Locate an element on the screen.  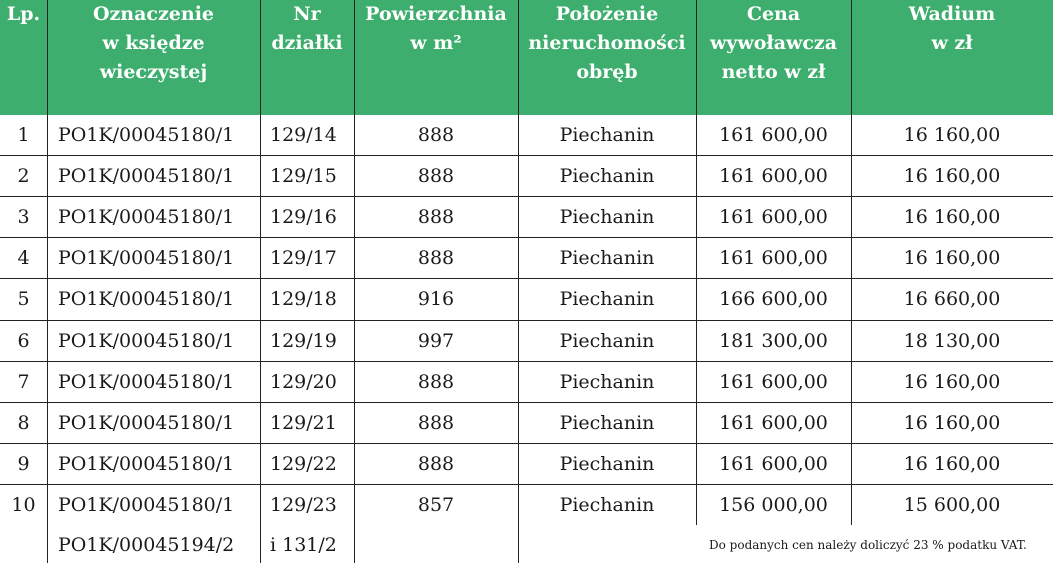
cell-cena: 156 000,00 is located at coordinates (773, 504).